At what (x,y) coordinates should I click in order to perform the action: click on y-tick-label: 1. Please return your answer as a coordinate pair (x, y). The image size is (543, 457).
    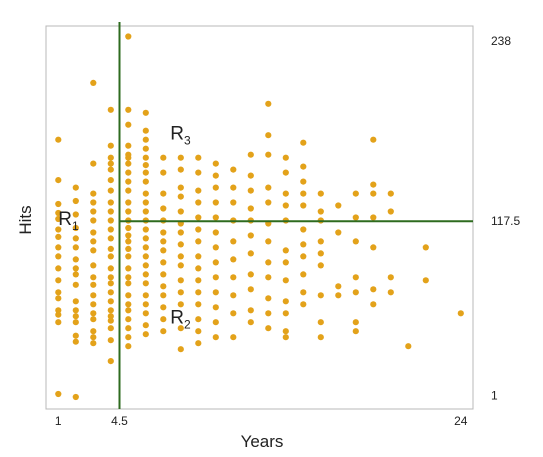
    Looking at the image, I should click on (494, 396).